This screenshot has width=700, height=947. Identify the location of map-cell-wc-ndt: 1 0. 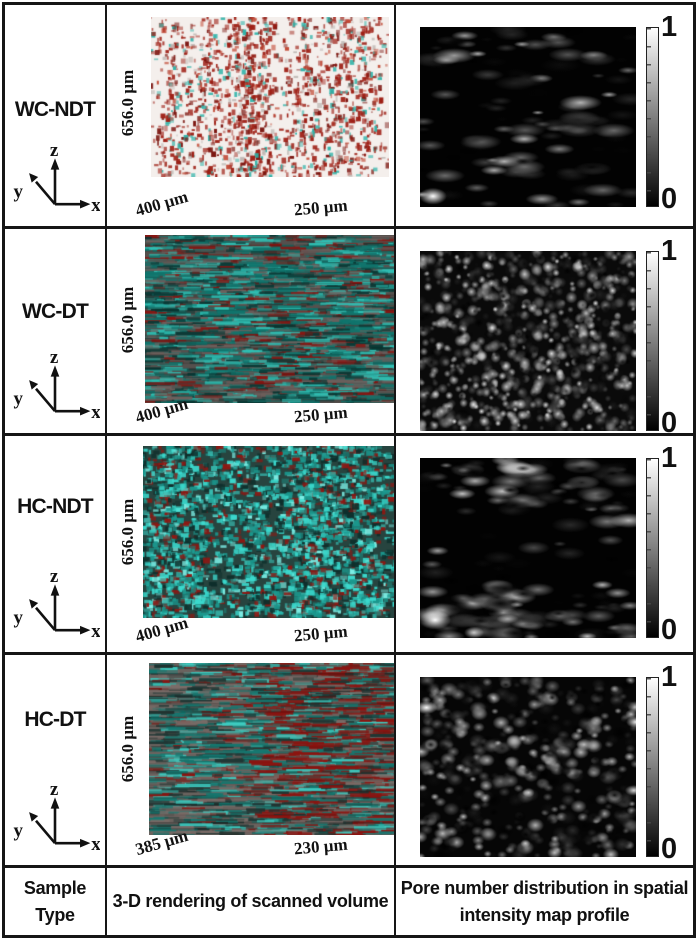
(544, 117).